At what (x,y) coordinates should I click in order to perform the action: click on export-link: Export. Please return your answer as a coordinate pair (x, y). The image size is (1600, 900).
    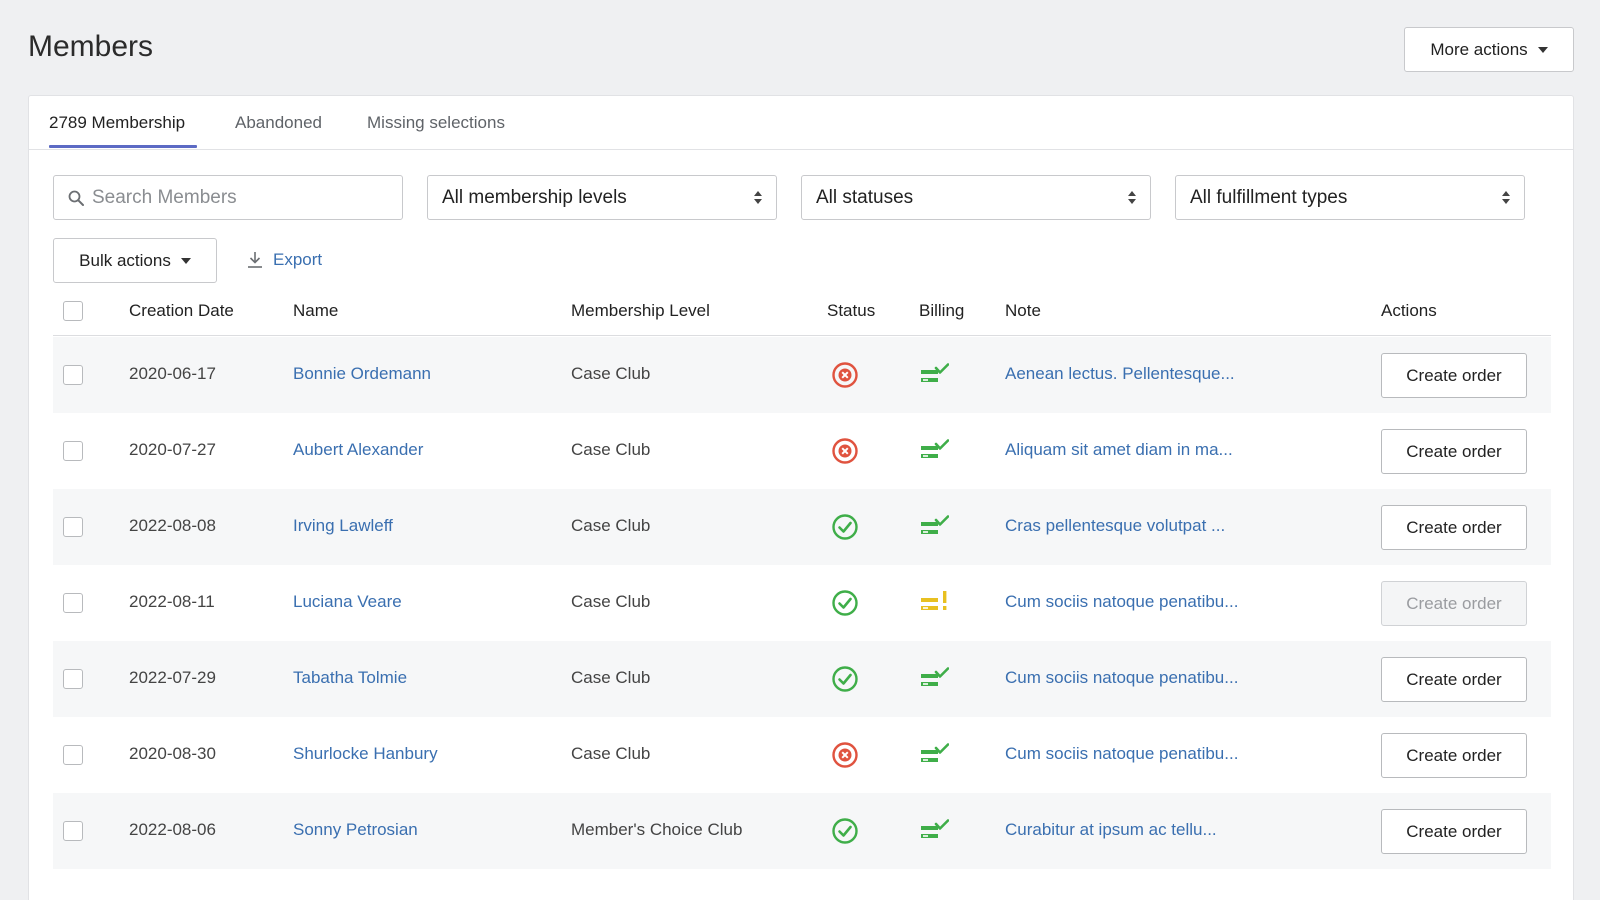
    Looking at the image, I should click on (284, 260).